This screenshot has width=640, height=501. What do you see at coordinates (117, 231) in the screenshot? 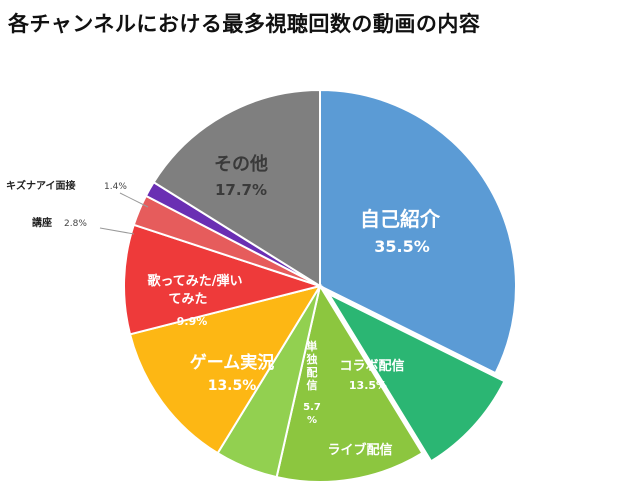
I see `callout-leader-koza` at bounding box center [117, 231].